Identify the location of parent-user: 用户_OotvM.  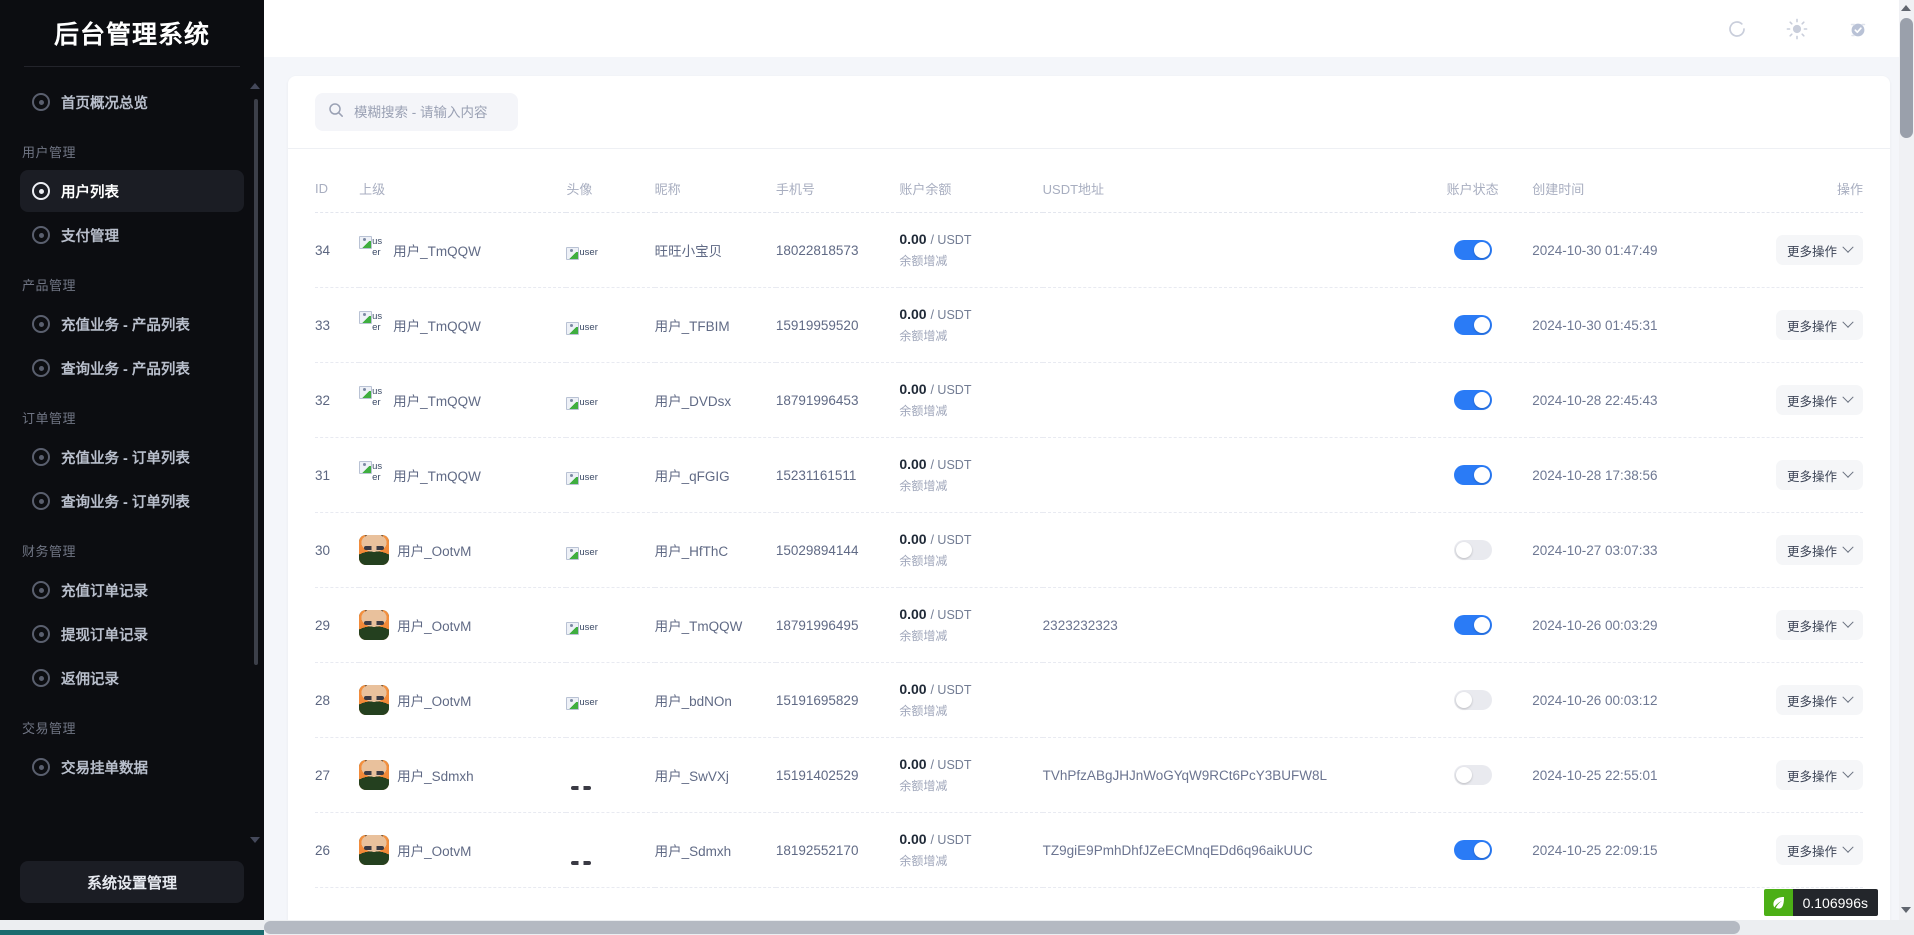
(462, 550).